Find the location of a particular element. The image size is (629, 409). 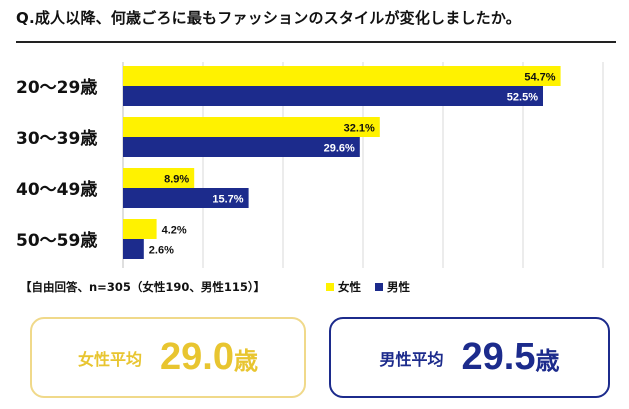

legend-label-male: 男性 is located at coordinates (398, 287).